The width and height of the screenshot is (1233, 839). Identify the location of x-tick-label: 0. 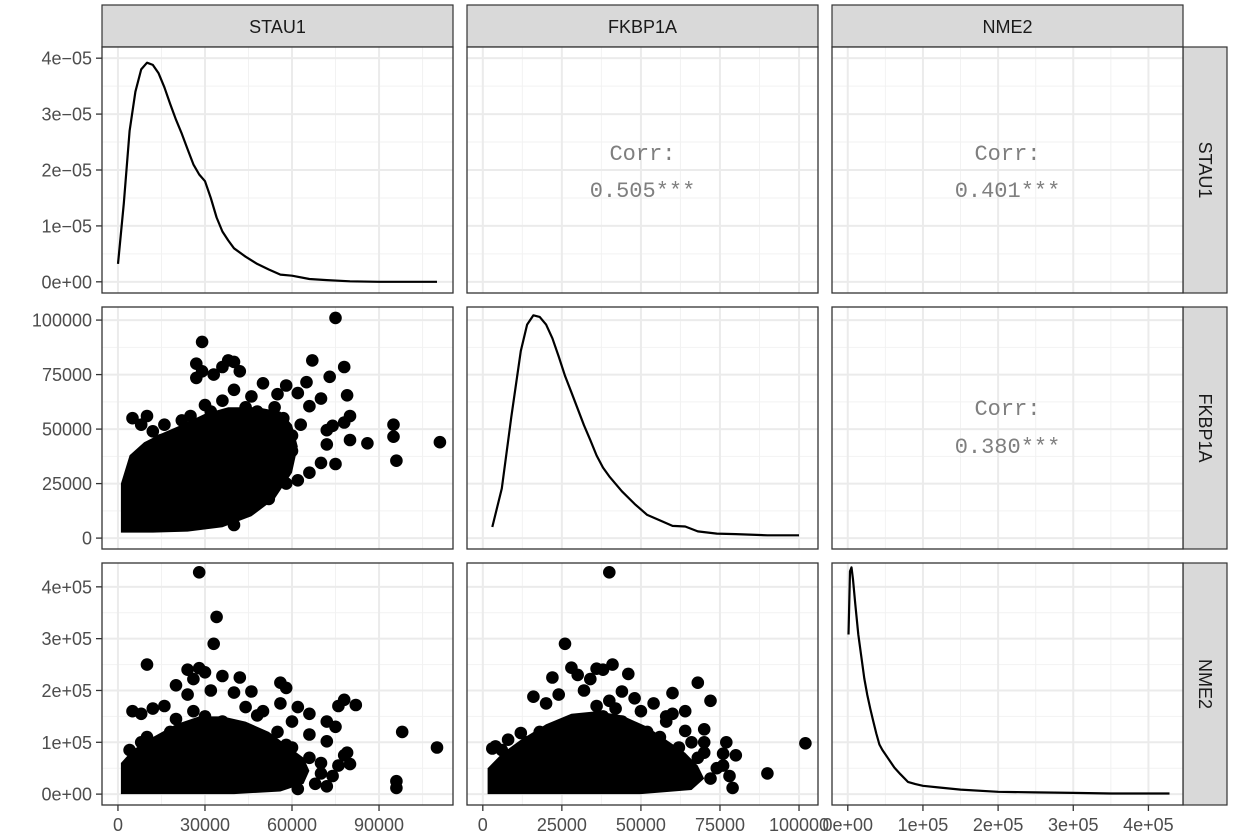
(483, 825).